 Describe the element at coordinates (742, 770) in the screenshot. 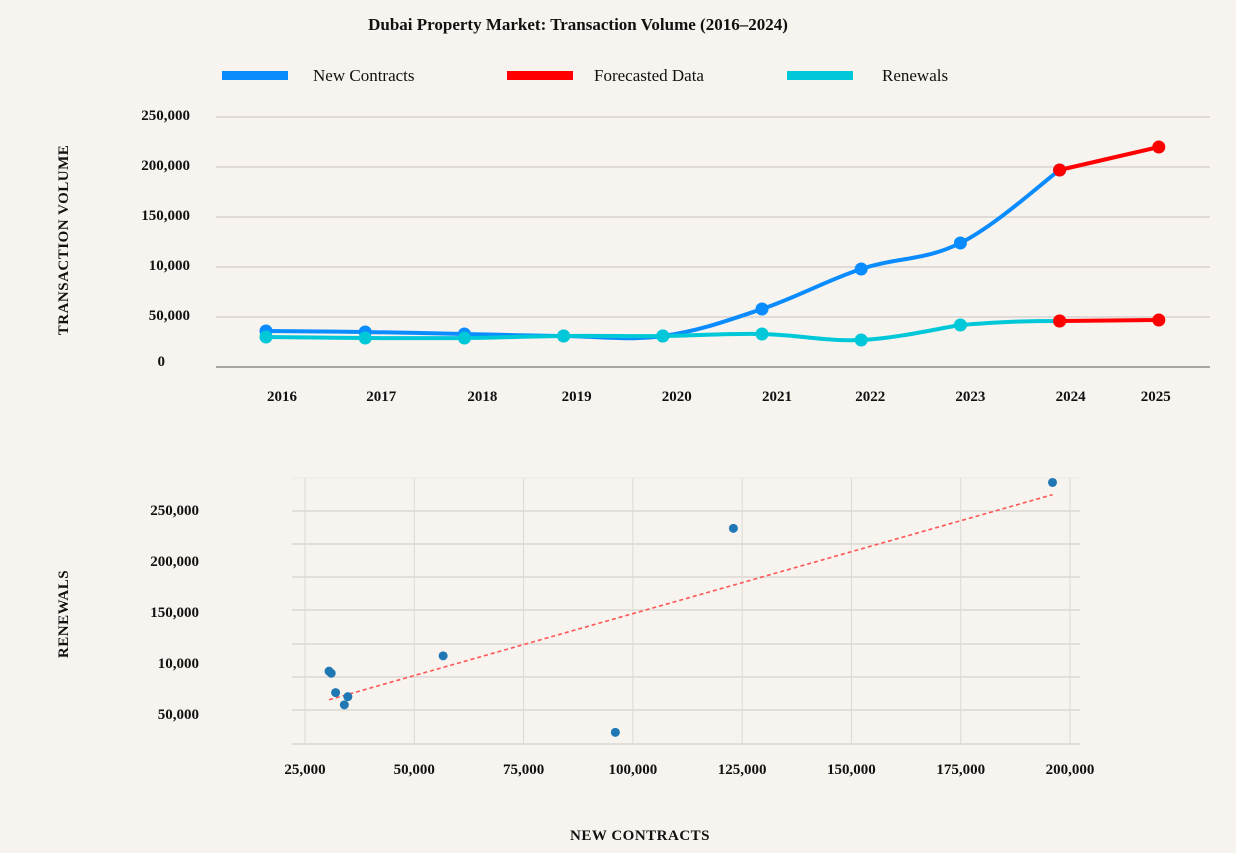

I see `x-tick-label: 125,000` at that location.